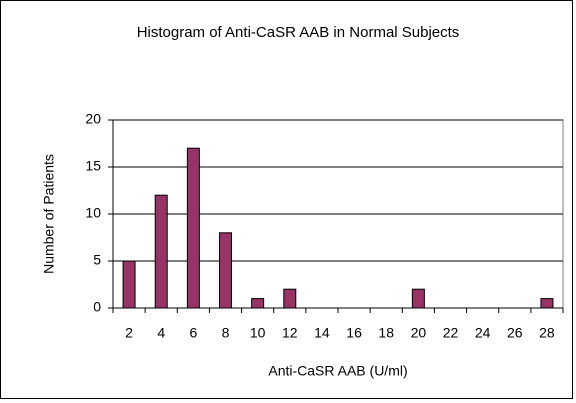  I want to click on x-tick-label: 14, so click(322, 333).